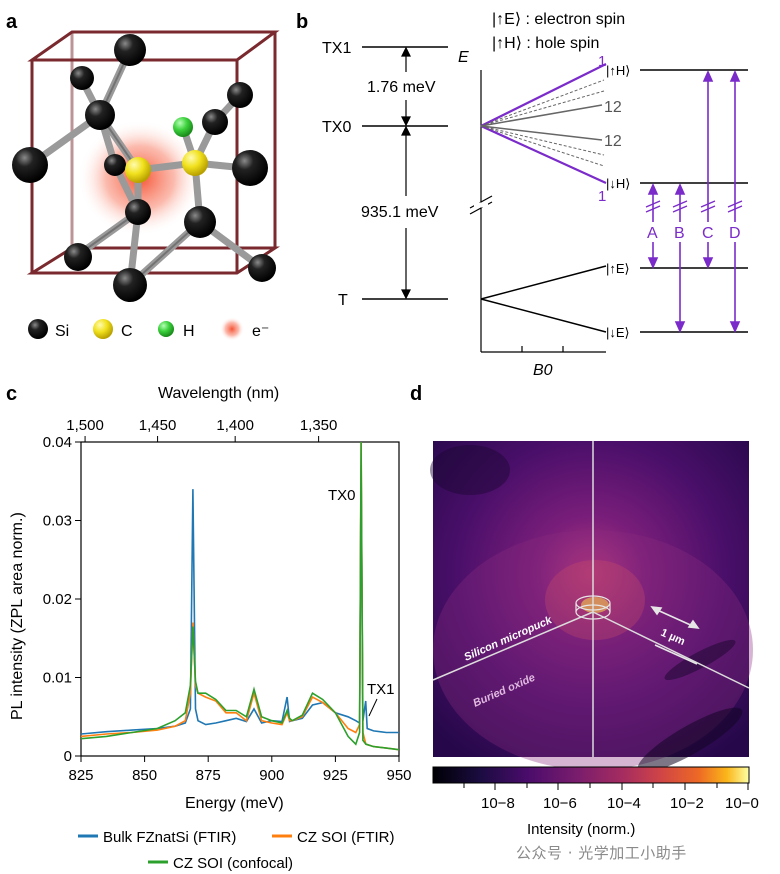 The width and height of the screenshot is (780, 874). I want to click on legend-si-swatch, so click(38, 329).